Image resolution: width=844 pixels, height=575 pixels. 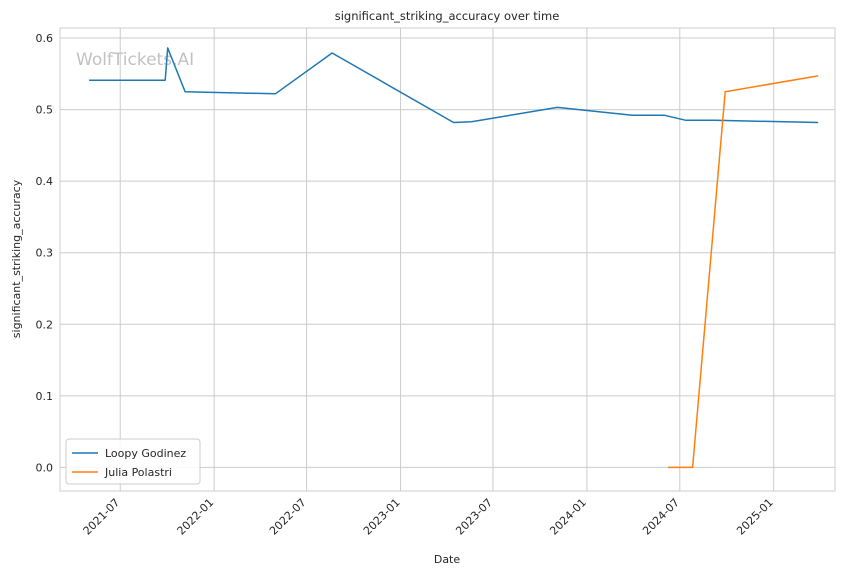 What do you see at coordinates (45, 396) in the screenshot?
I see `y-tick-label: 0.1` at bounding box center [45, 396].